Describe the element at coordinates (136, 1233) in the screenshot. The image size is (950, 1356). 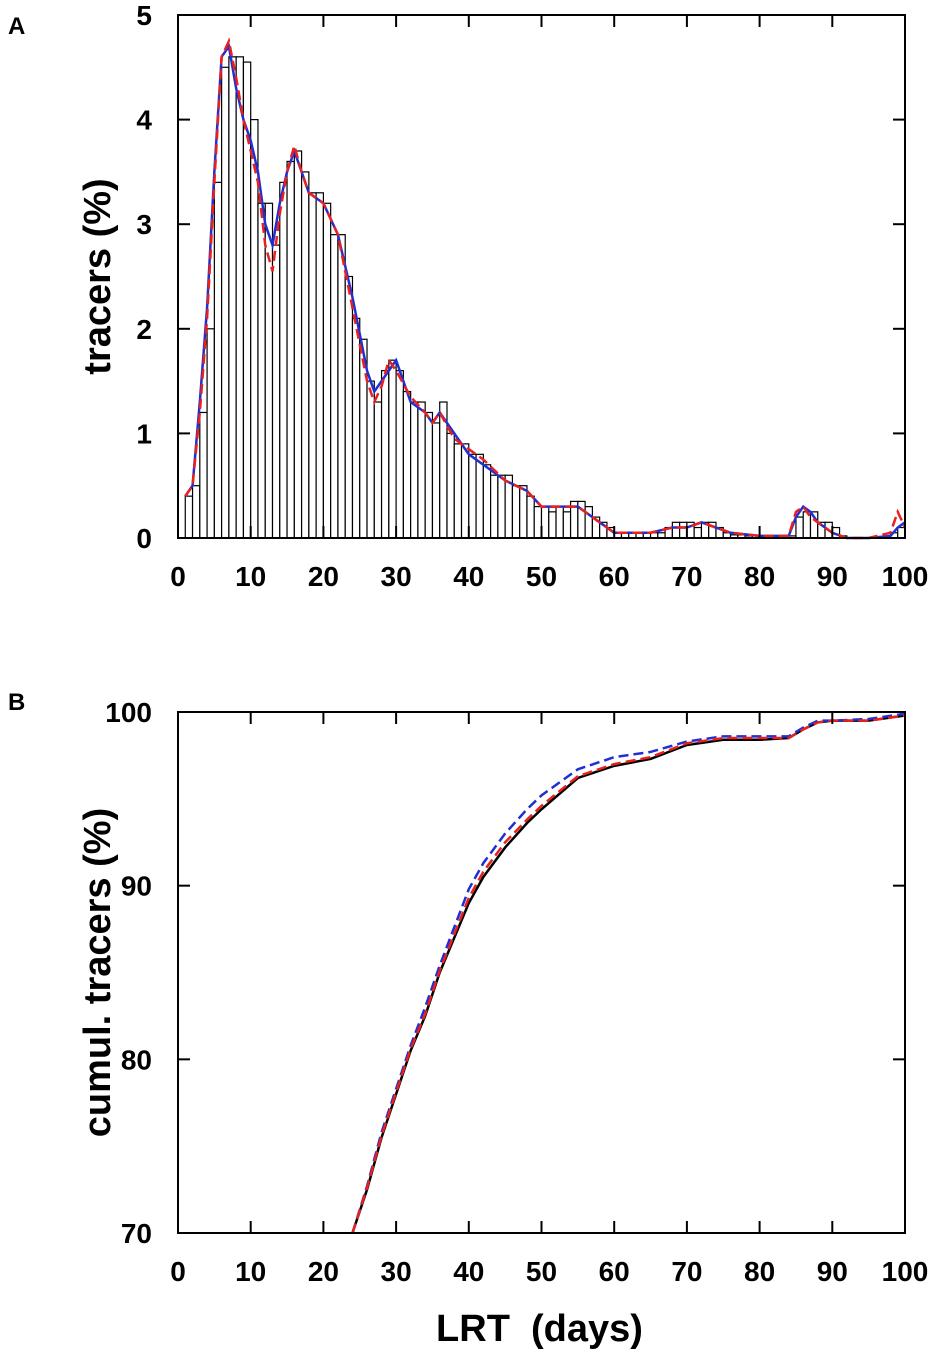
I see `y-tick-label: 70` at that location.